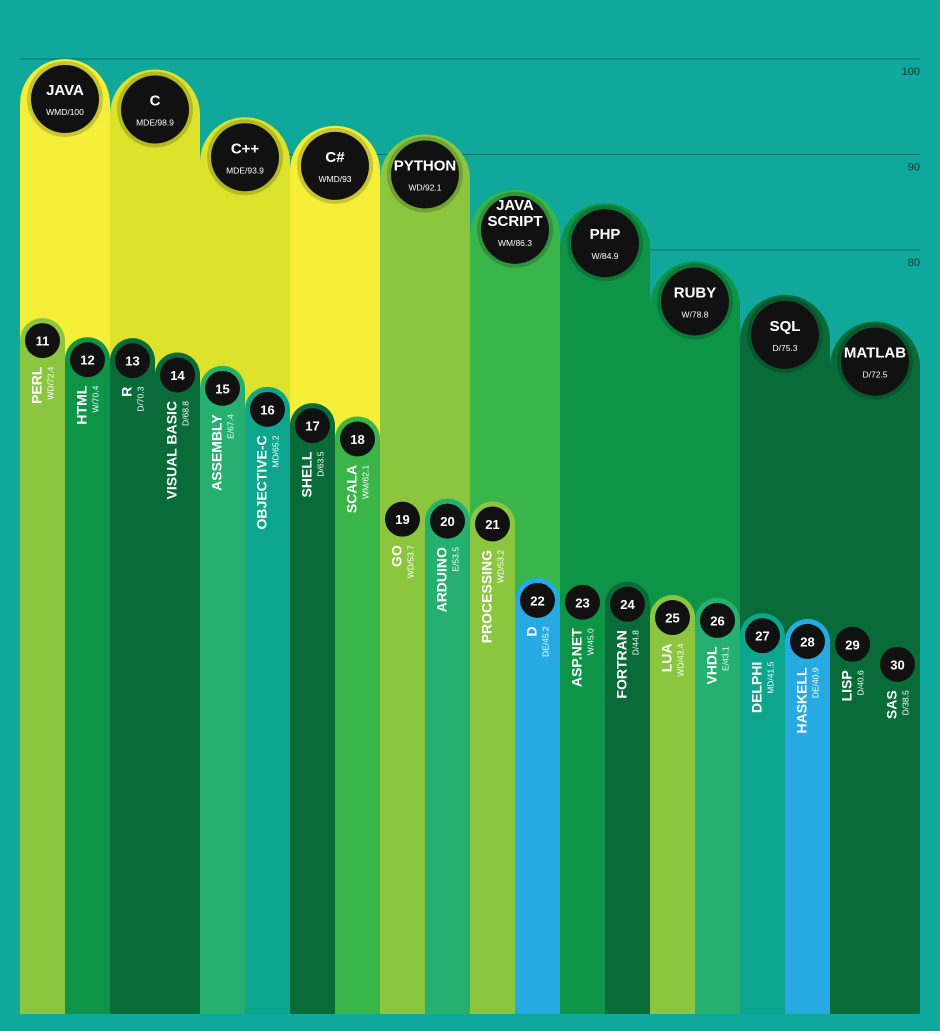  What do you see at coordinates (245, 170) in the screenshot?
I see `bar-score-3: MDE/93.9` at bounding box center [245, 170].